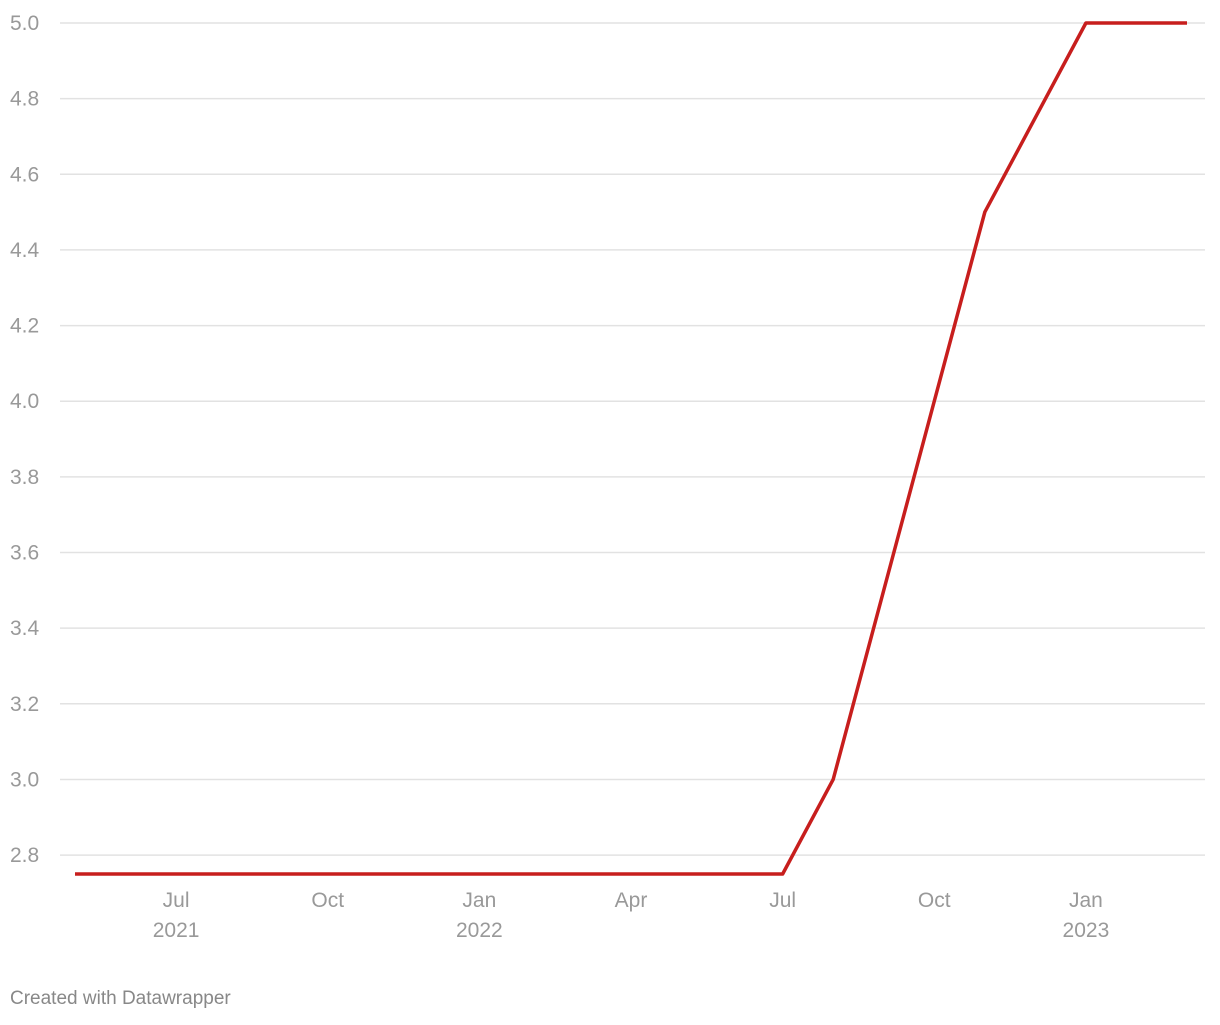 Image resolution: width=1220 pixels, height=1025 pixels. I want to click on y-tick-label: 4.8, so click(24, 99).